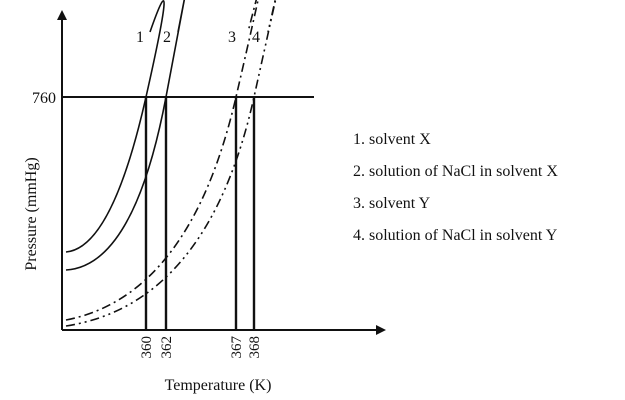 The width and height of the screenshot is (625, 400). Describe the element at coordinates (255, 347) in the screenshot. I see `x-tick-368: 368` at that location.